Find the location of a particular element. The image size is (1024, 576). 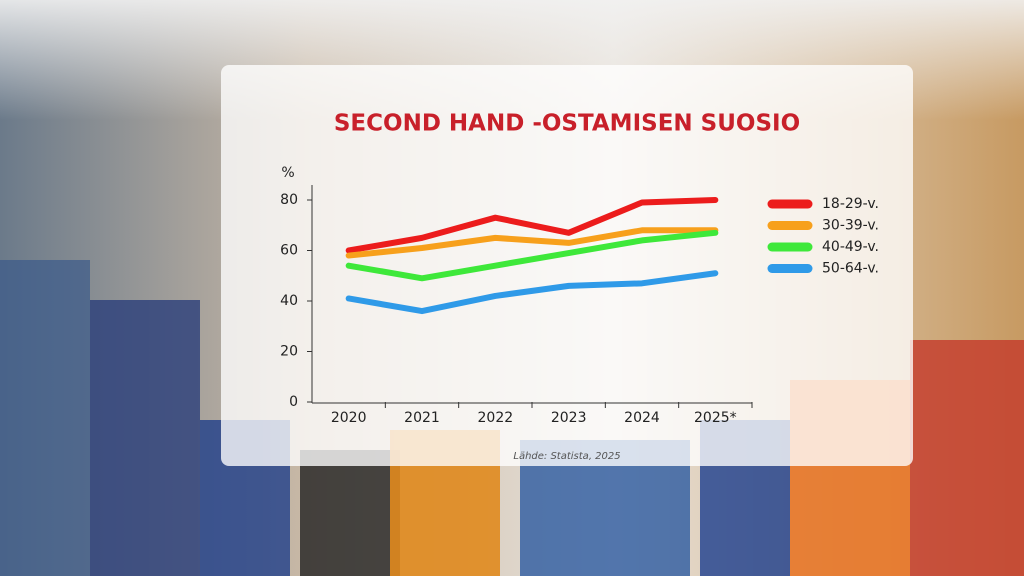

y-tick-label: 80 is located at coordinates (289, 200).